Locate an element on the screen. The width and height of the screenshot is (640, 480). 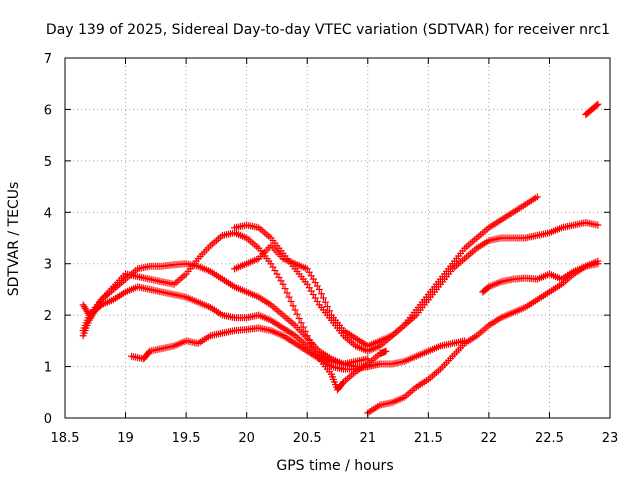
x-tick-label: 20 is located at coordinates (246, 438).